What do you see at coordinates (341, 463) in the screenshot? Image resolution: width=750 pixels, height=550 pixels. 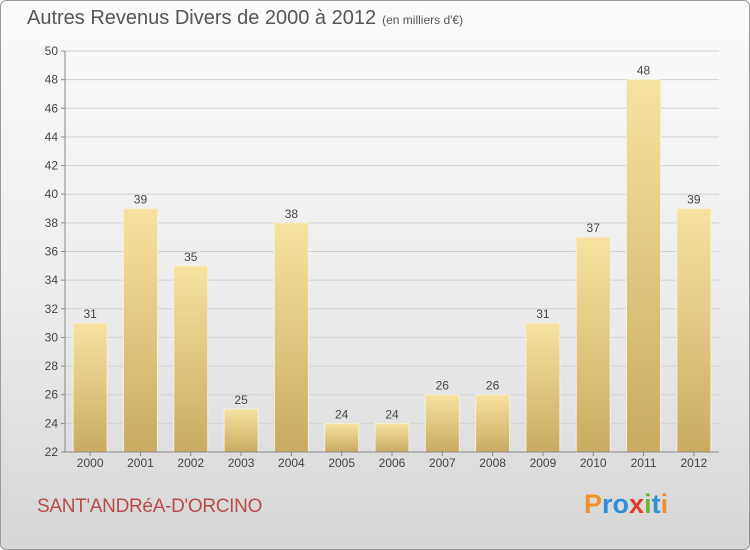 I see `x-tick-label: 2005` at bounding box center [341, 463].